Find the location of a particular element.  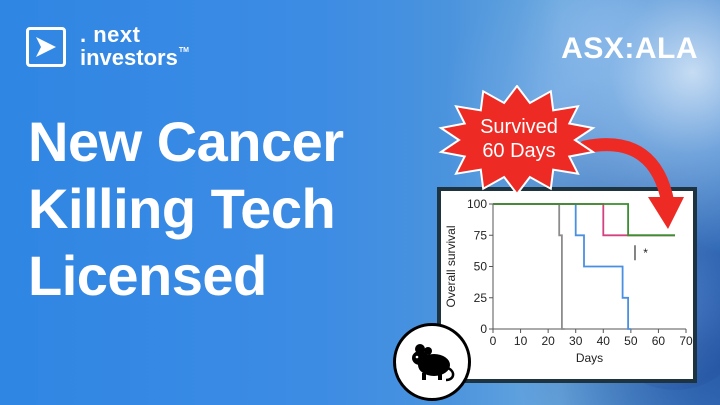

callout-line-1: Survived is located at coordinates (519, 127).